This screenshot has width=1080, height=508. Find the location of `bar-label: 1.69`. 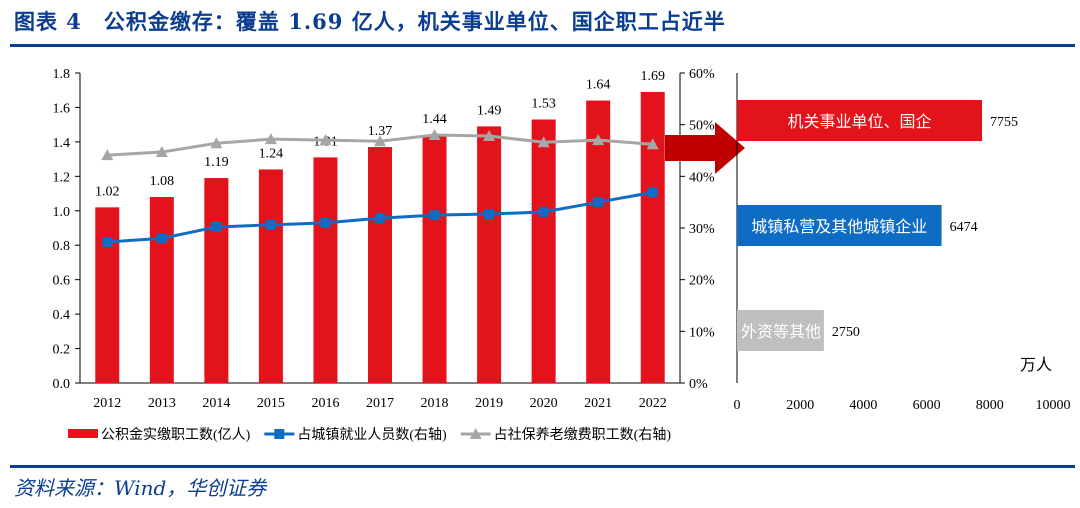

bar-label: 1.69 is located at coordinates (652, 76).